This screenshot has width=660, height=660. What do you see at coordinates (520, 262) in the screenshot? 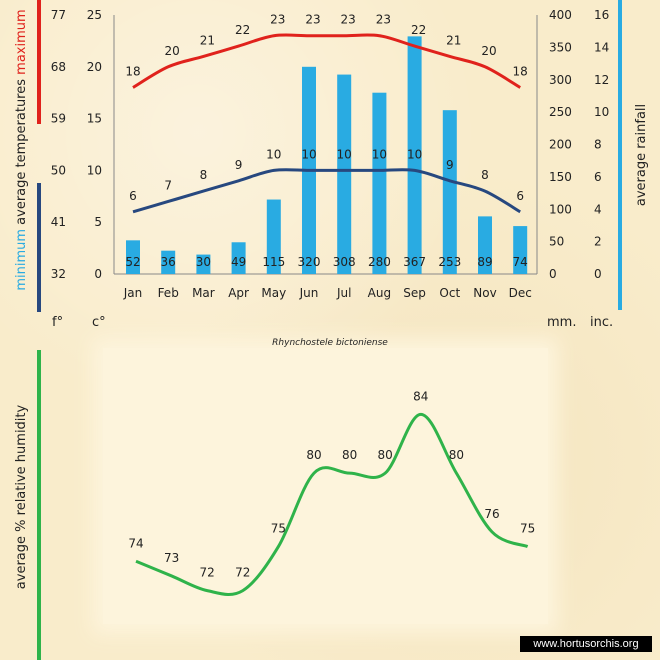
I see `rainfall-value-label: 74` at bounding box center [520, 262].